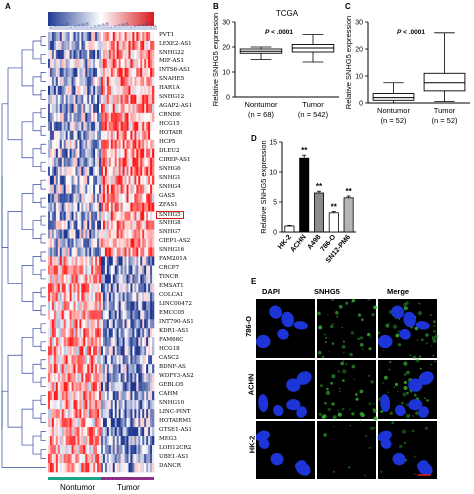 This screenshot has height=494, width=474. I want to click on y-tick-label: 20, so click(359, 50).